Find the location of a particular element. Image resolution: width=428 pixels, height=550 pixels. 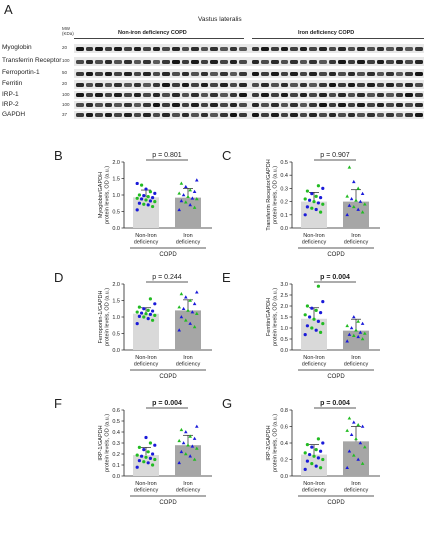

y-axis-label: Myoglobin/GAPDHprotein levels, OD (a.u.) is located at coordinates (104, 195).